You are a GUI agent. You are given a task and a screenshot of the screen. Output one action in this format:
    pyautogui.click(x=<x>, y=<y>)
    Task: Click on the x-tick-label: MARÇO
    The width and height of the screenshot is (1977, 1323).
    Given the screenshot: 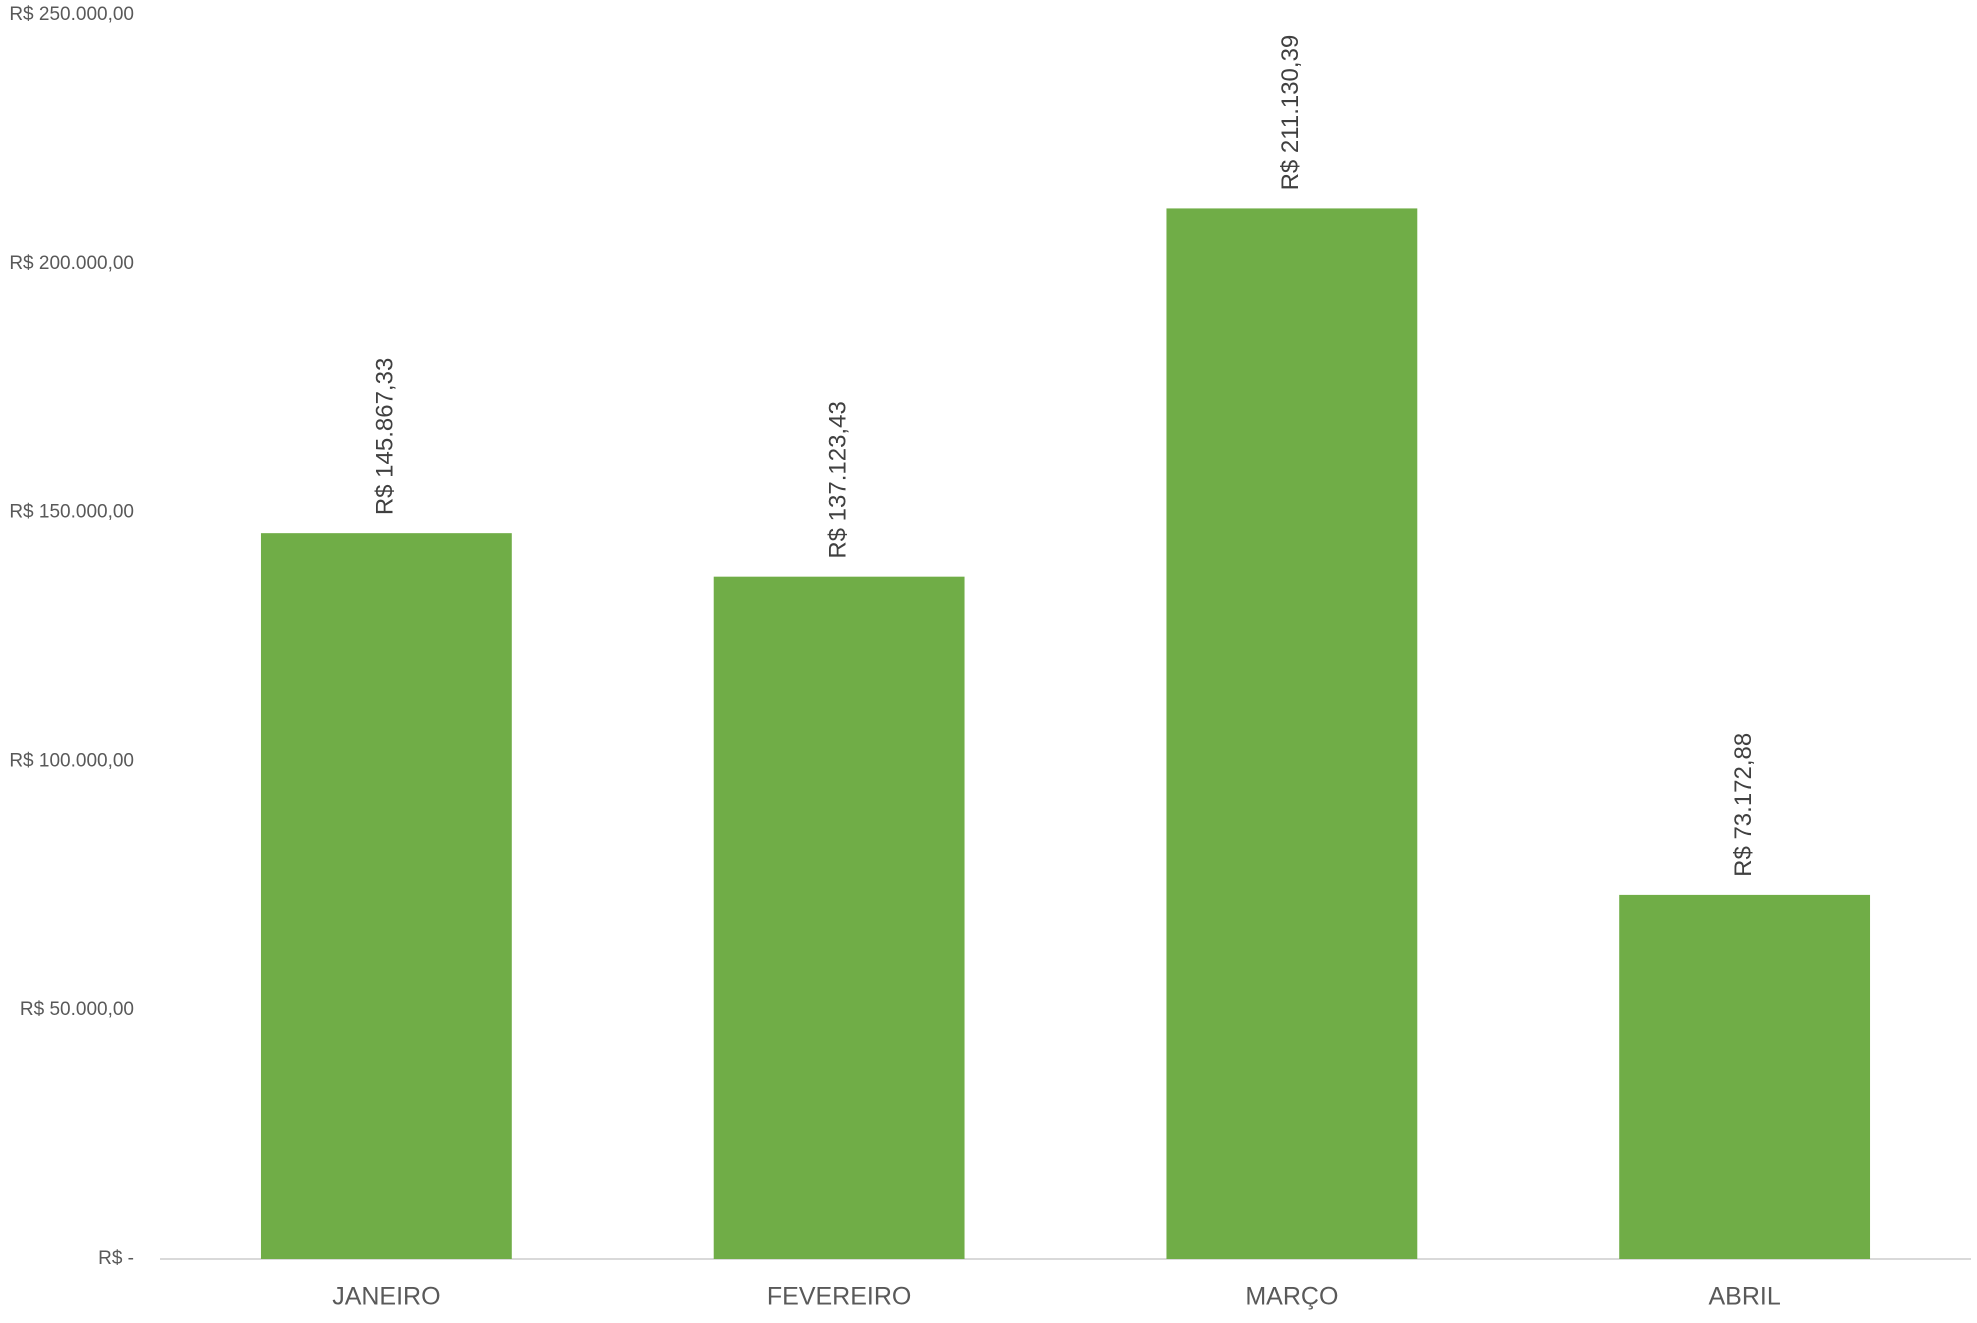 What is the action you would take?
    pyautogui.click(x=1291, y=1297)
    